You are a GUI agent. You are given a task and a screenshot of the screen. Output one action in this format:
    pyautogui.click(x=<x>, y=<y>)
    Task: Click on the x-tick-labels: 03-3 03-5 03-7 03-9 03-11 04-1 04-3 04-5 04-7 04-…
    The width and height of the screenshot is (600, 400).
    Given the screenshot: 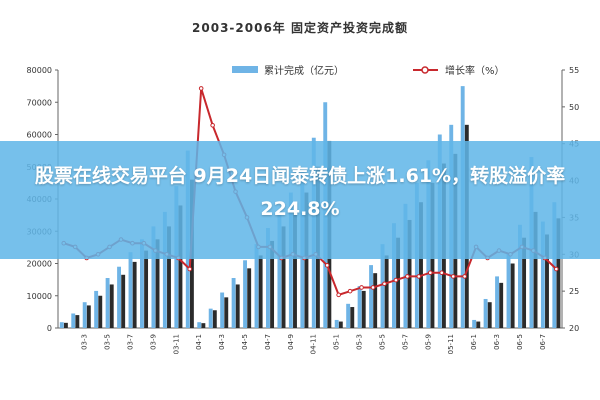 What is the action you would take?
    pyautogui.click(x=314, y=344)
    